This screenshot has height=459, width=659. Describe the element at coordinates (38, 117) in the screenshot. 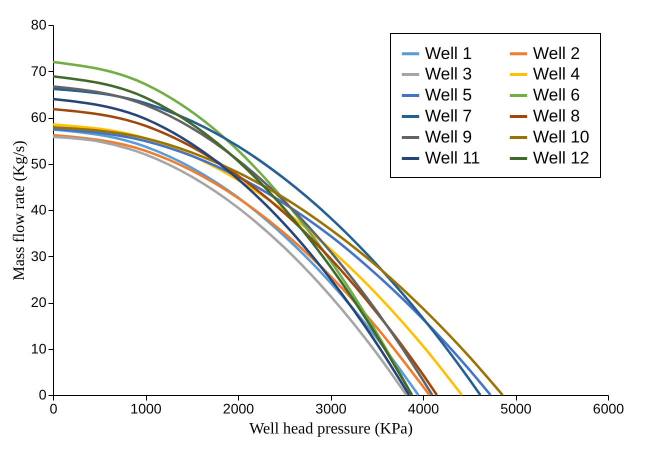

I see `y-tick-label: 60` at that location.